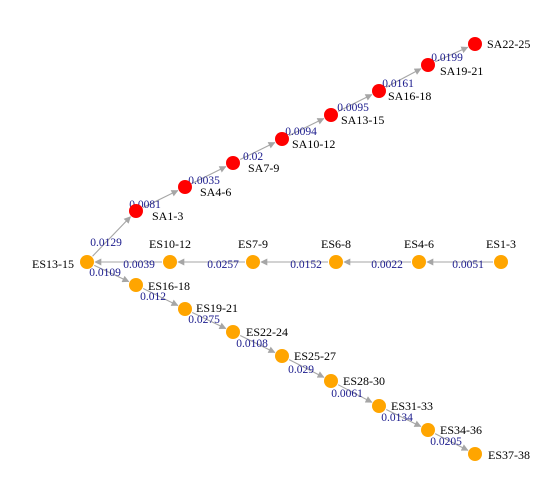 This screenshot has width=550, height=497. What do you see at coordinates (217, 308) in the screenshot?
I see `node-label-es19-21: ES19-21` at bounding box center [217, 308].